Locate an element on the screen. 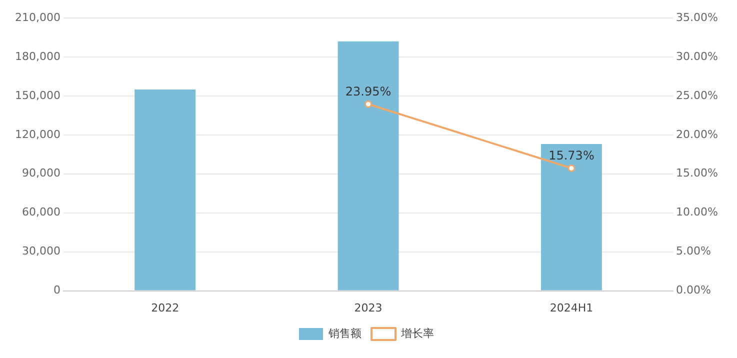  y-tick-label: 150,000 is located at coordinates (37, 95).